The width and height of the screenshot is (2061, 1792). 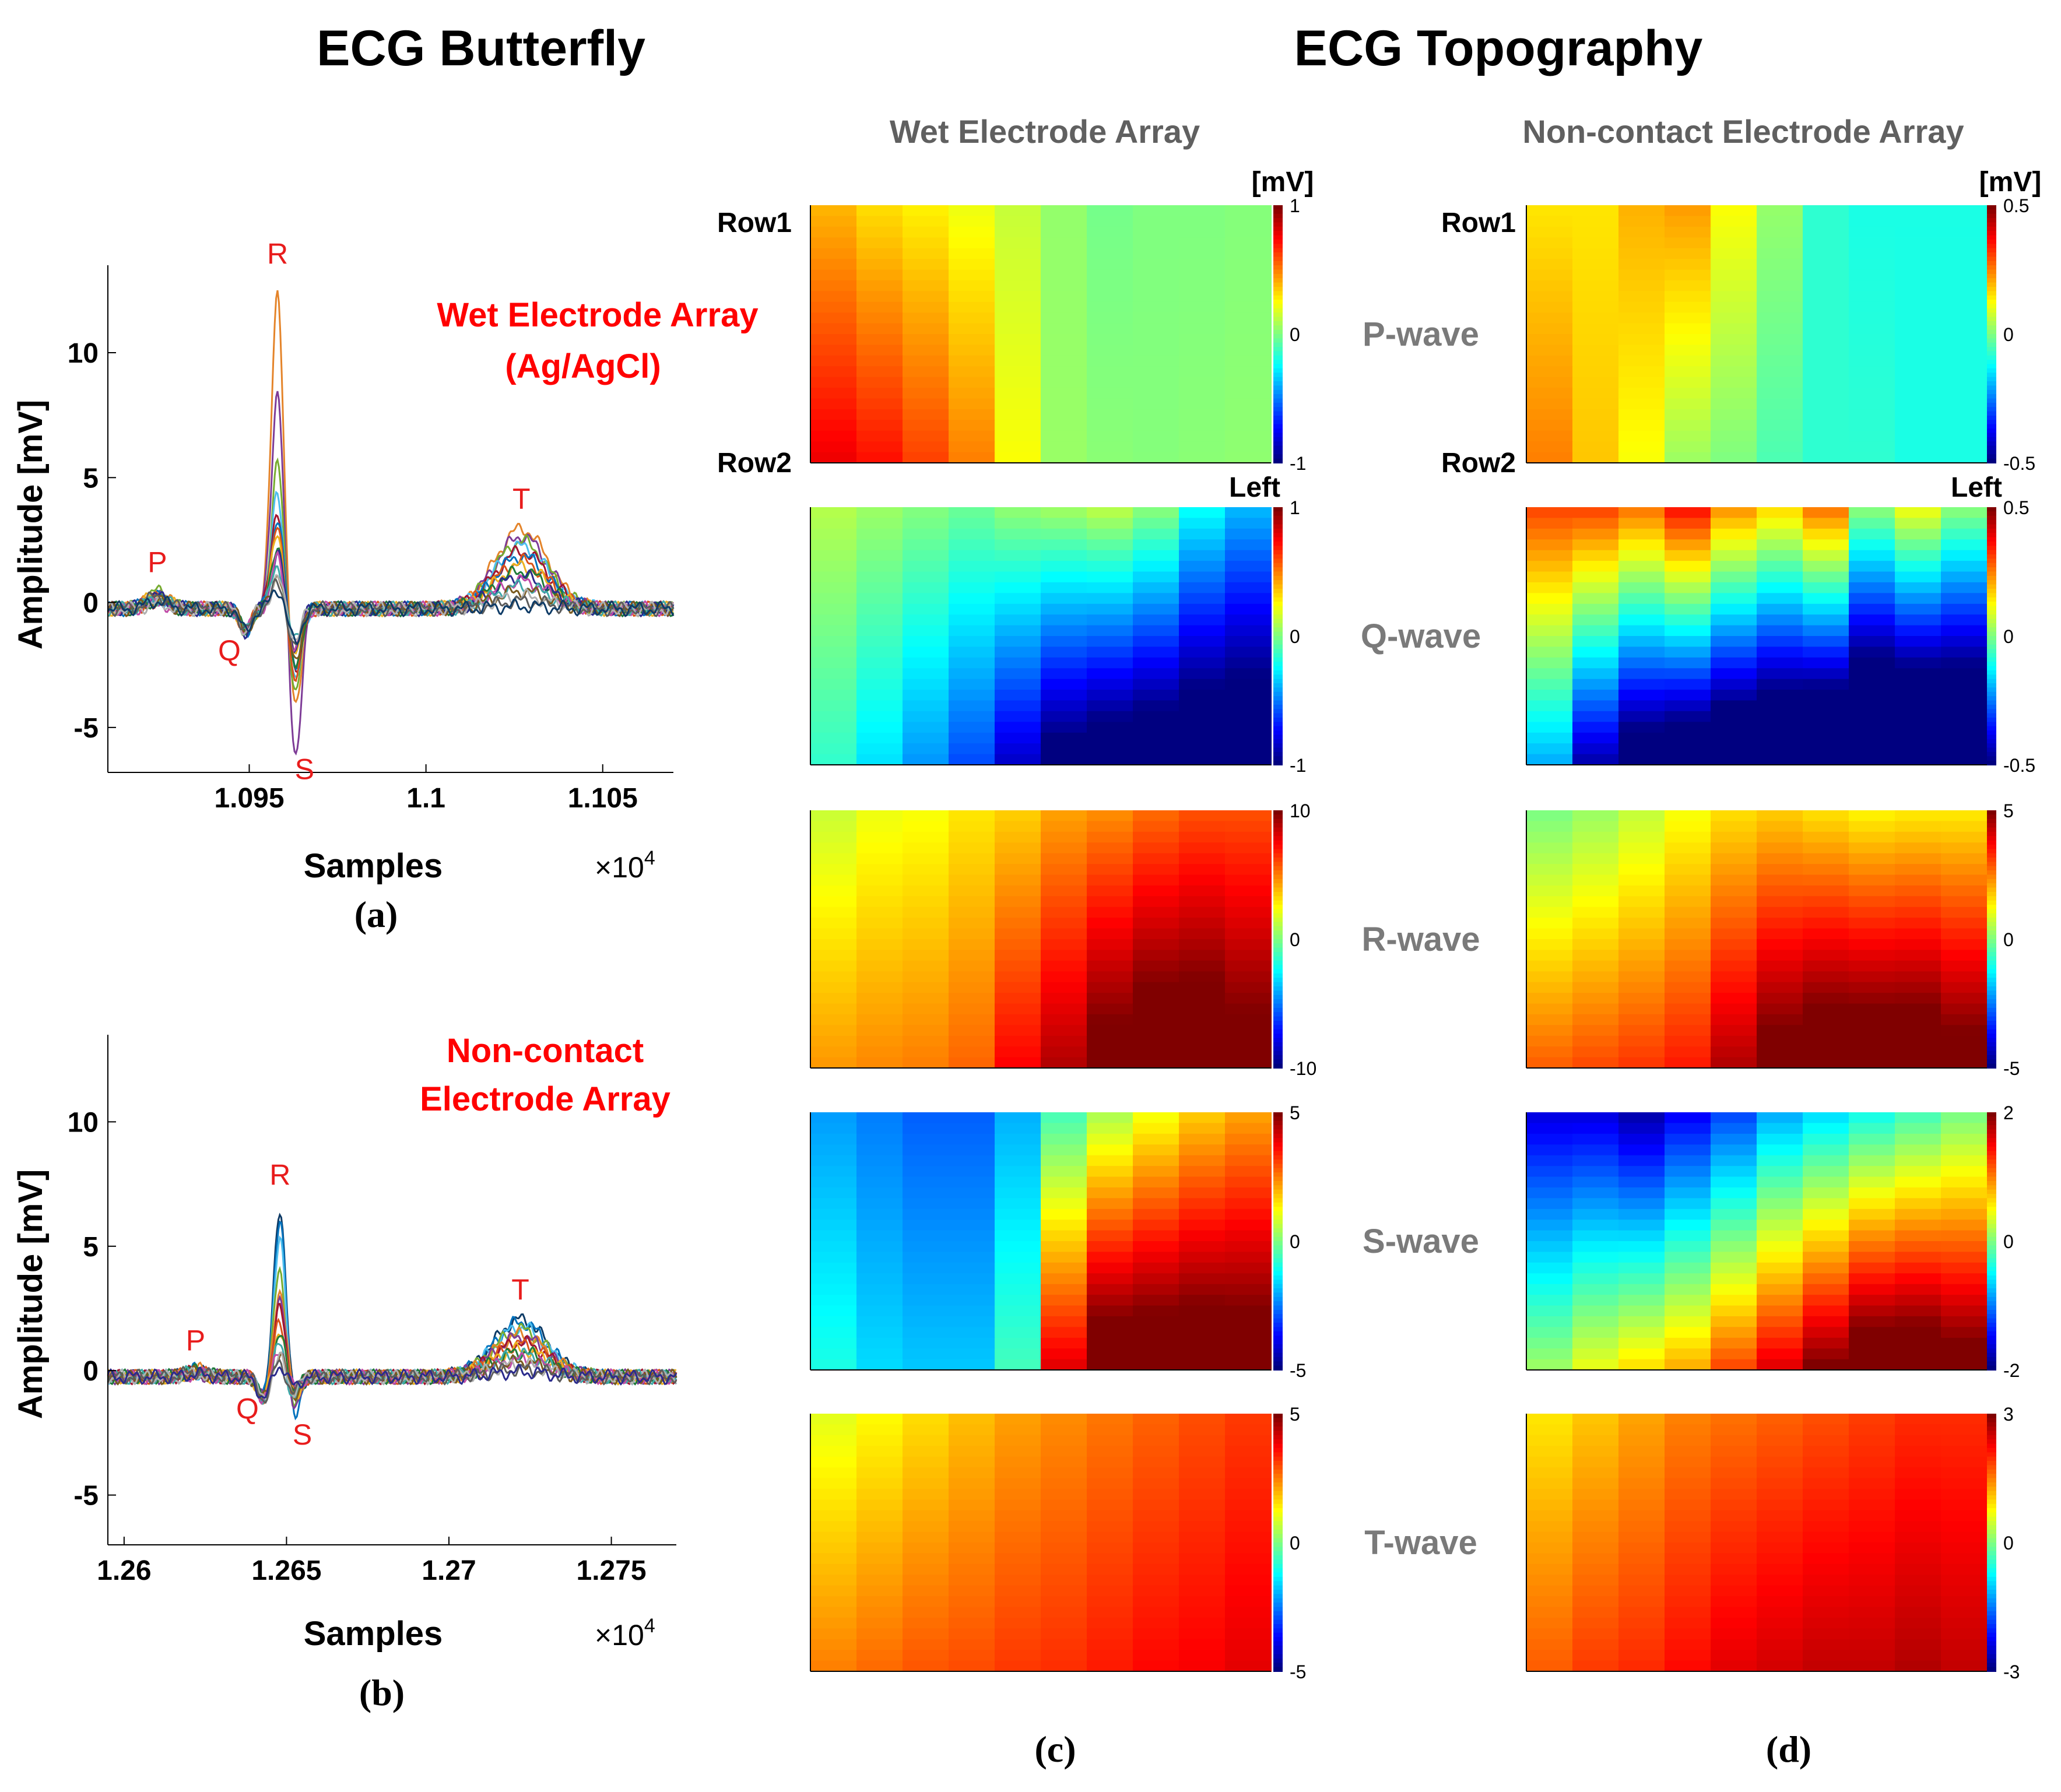 What do you see at coordinates (1289, 334) in the screenshot?
I see `colorbar-p-wave: 10-1` at bounding box center [1289, 334].